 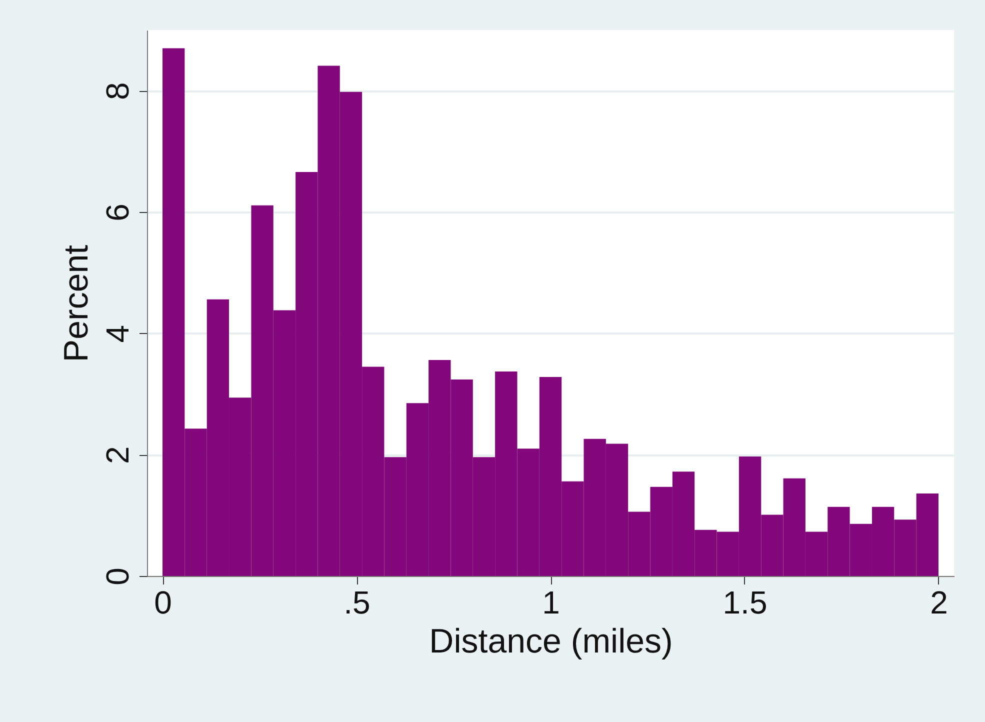 I want to click on x-axis-title: Distance (miles), so click(x=551, y=641).